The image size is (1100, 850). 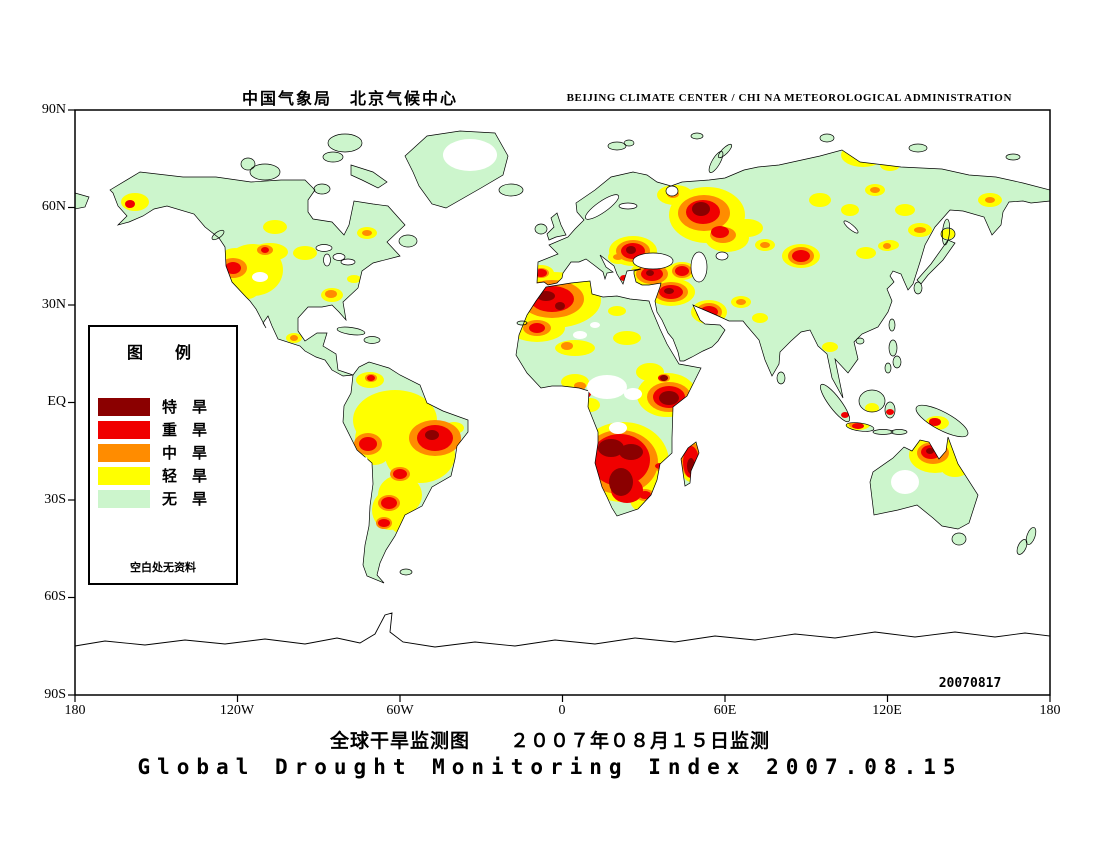 I want to click on y-axis-label-1: 60N, so click(x=53, y=206).